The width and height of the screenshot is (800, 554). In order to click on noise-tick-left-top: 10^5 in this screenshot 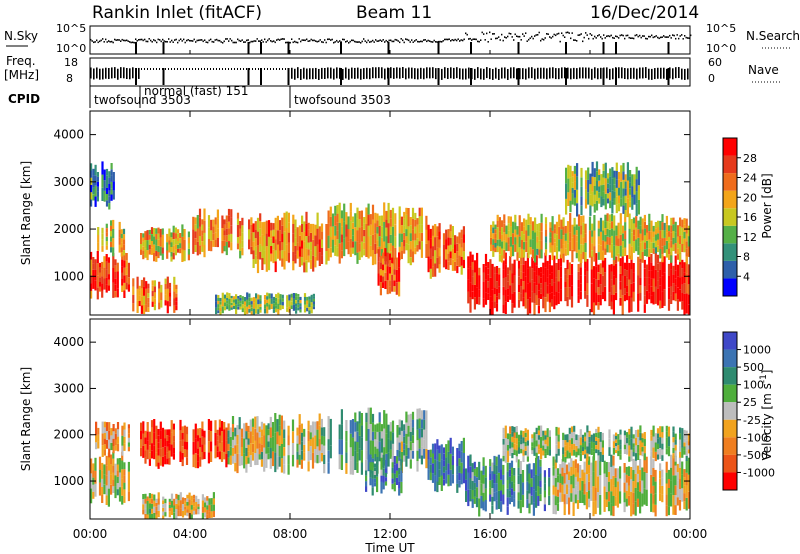, I will do `click(71, 28)`.